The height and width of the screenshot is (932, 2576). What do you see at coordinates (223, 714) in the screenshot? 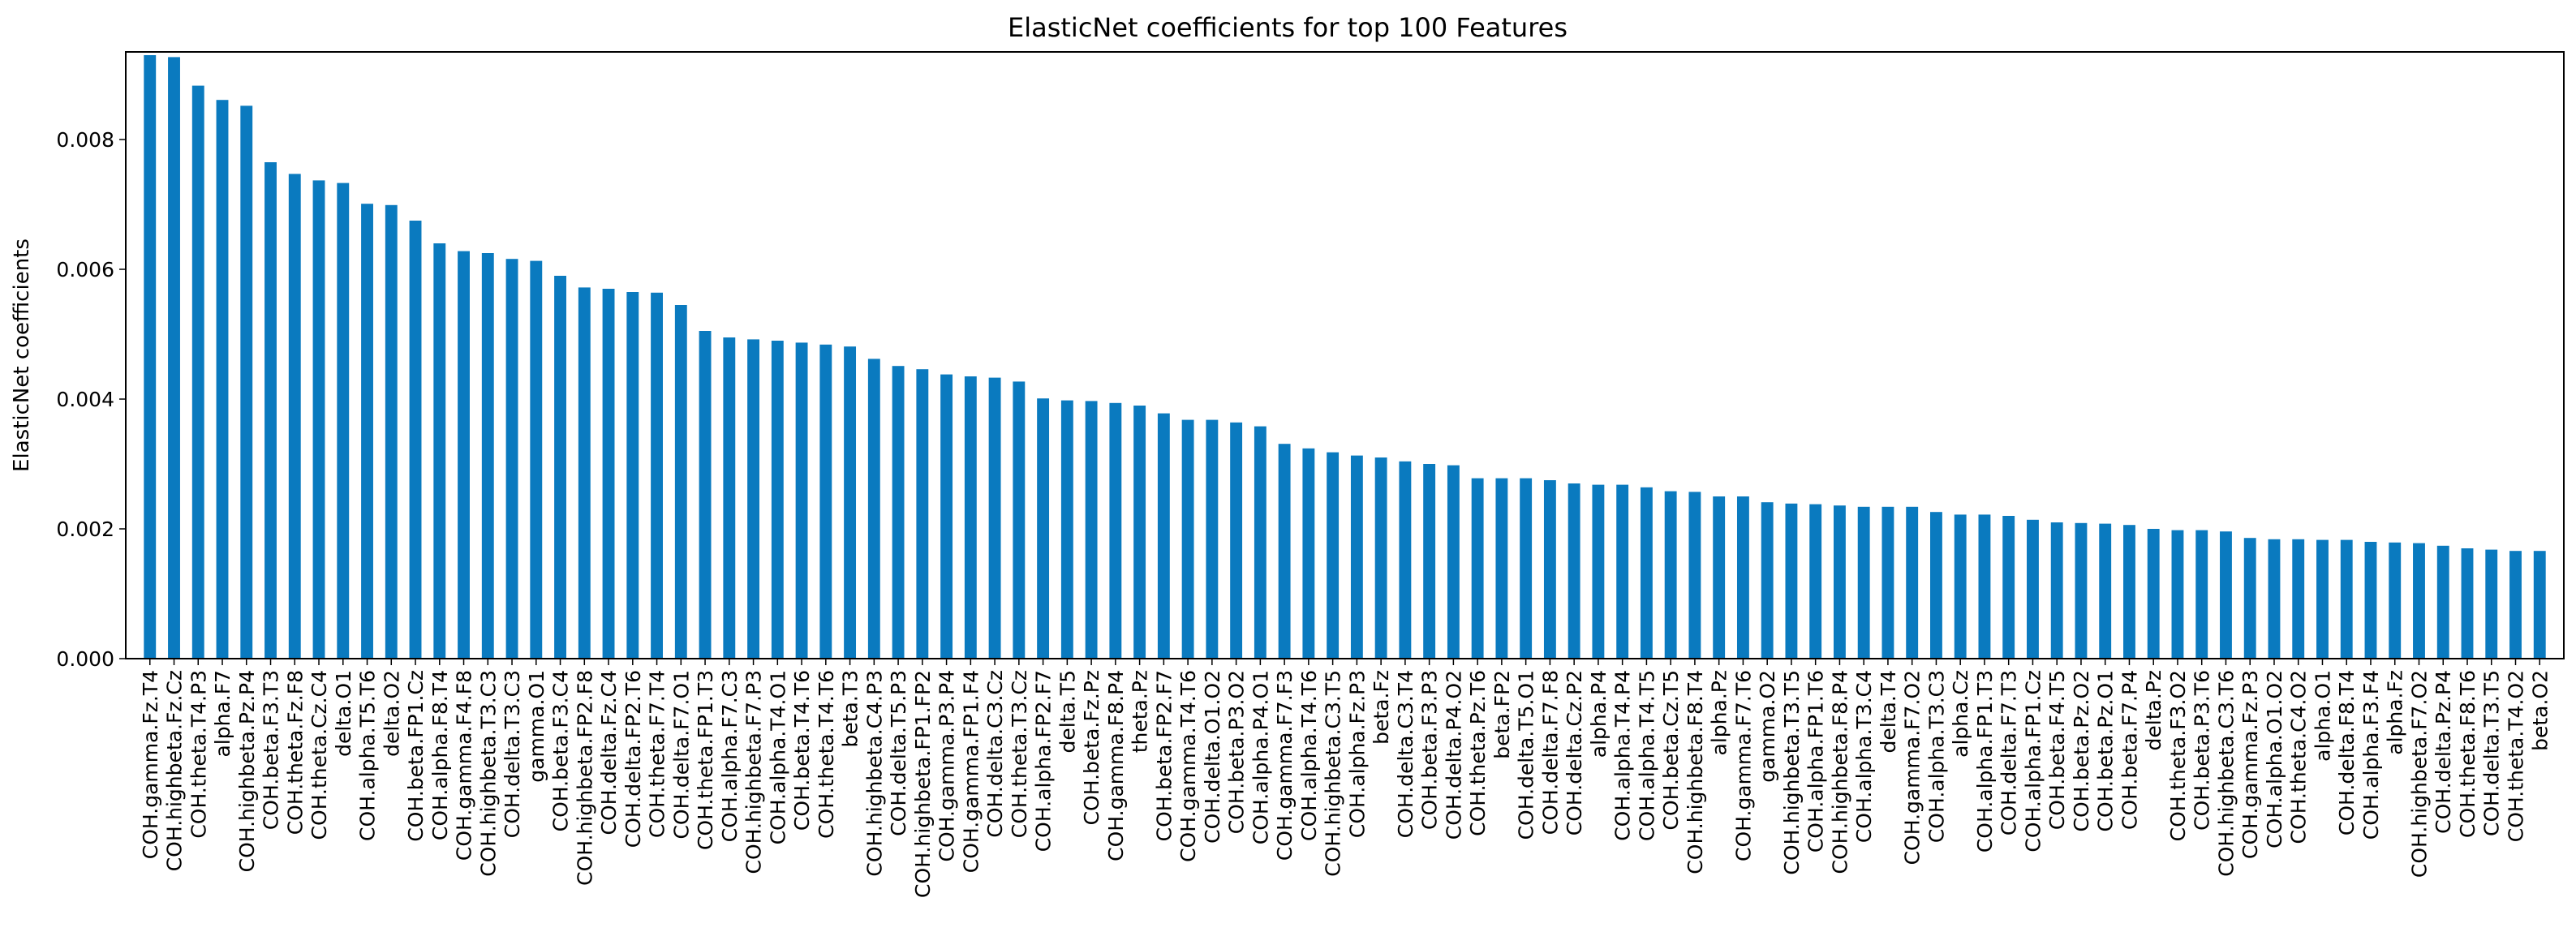
I see `x-tick-label: alpha.F7` at bounding box center [223, 714].